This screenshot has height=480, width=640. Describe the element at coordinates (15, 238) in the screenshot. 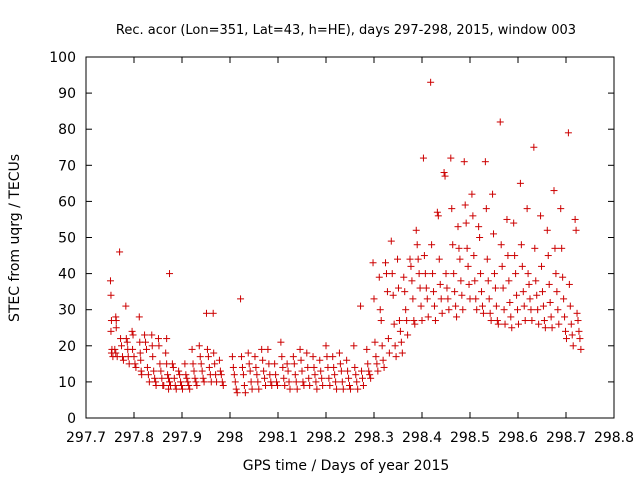

I see `y-axis-label: STEC from uqrg / TECUs` at that location.